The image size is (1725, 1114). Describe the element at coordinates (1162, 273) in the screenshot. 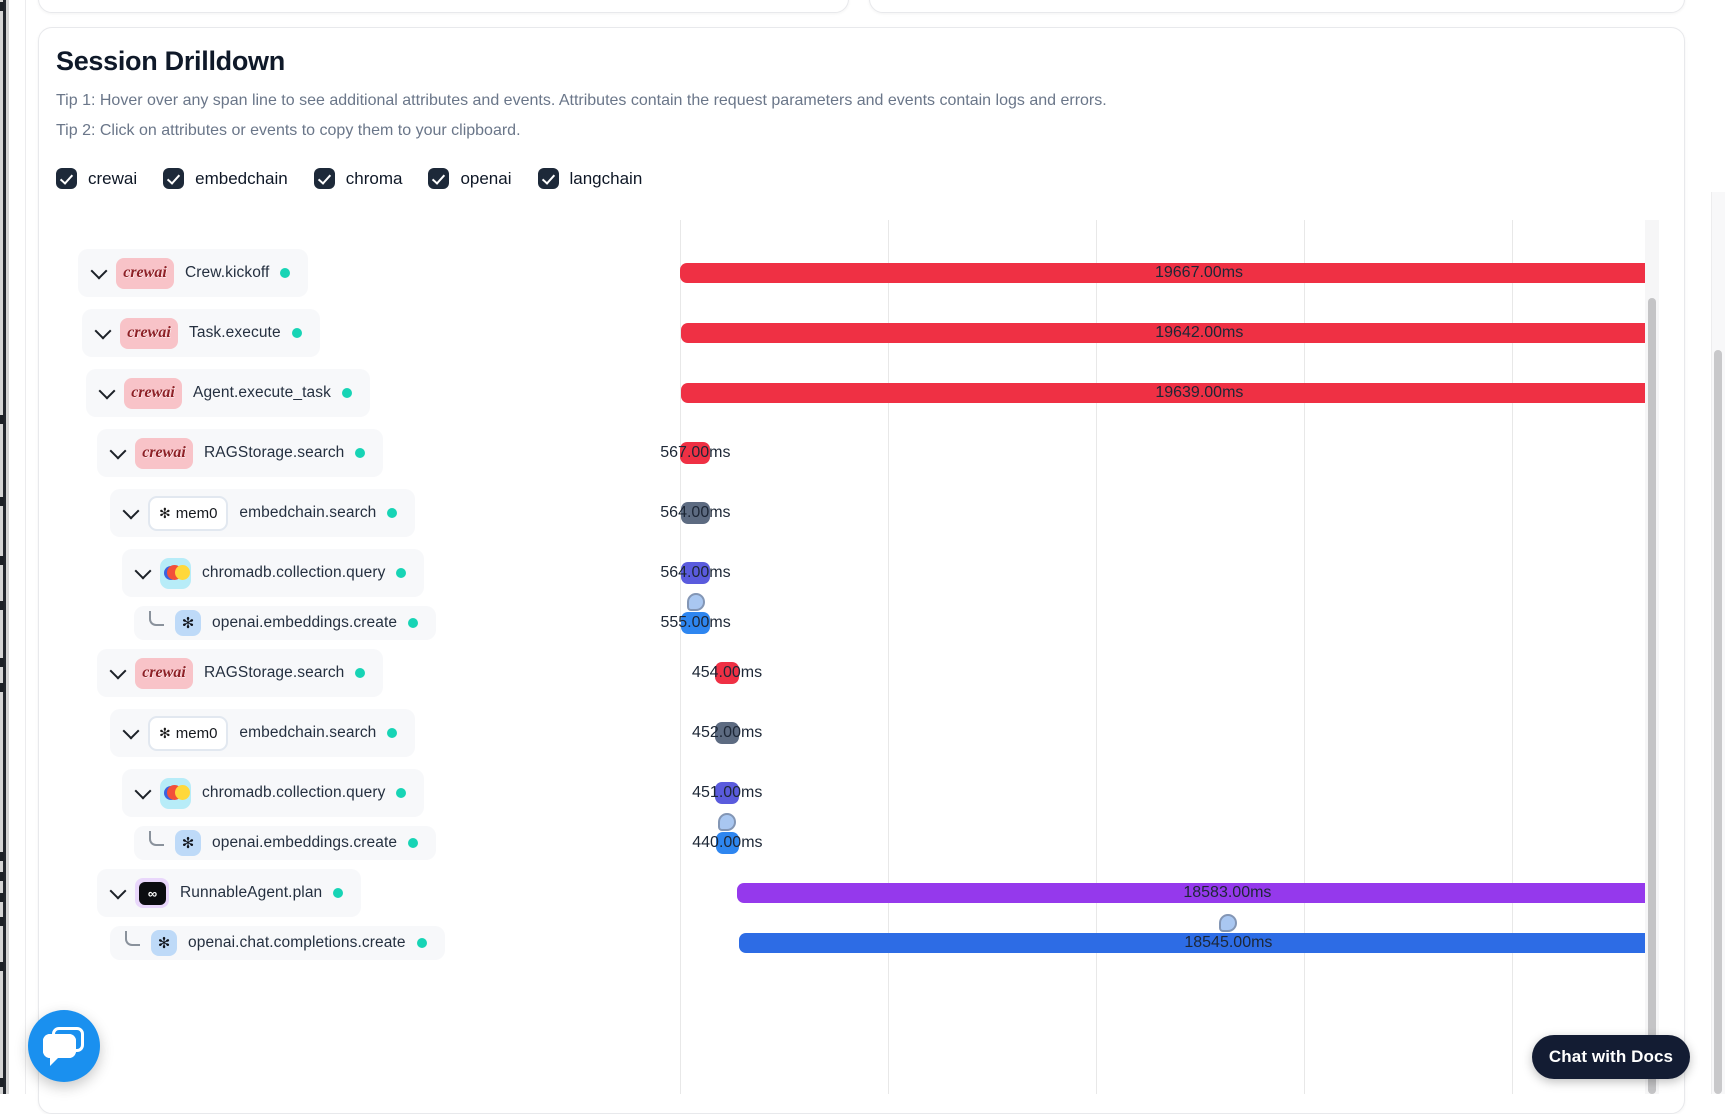

I see `span-bar-Crew.kickoff` at that location.